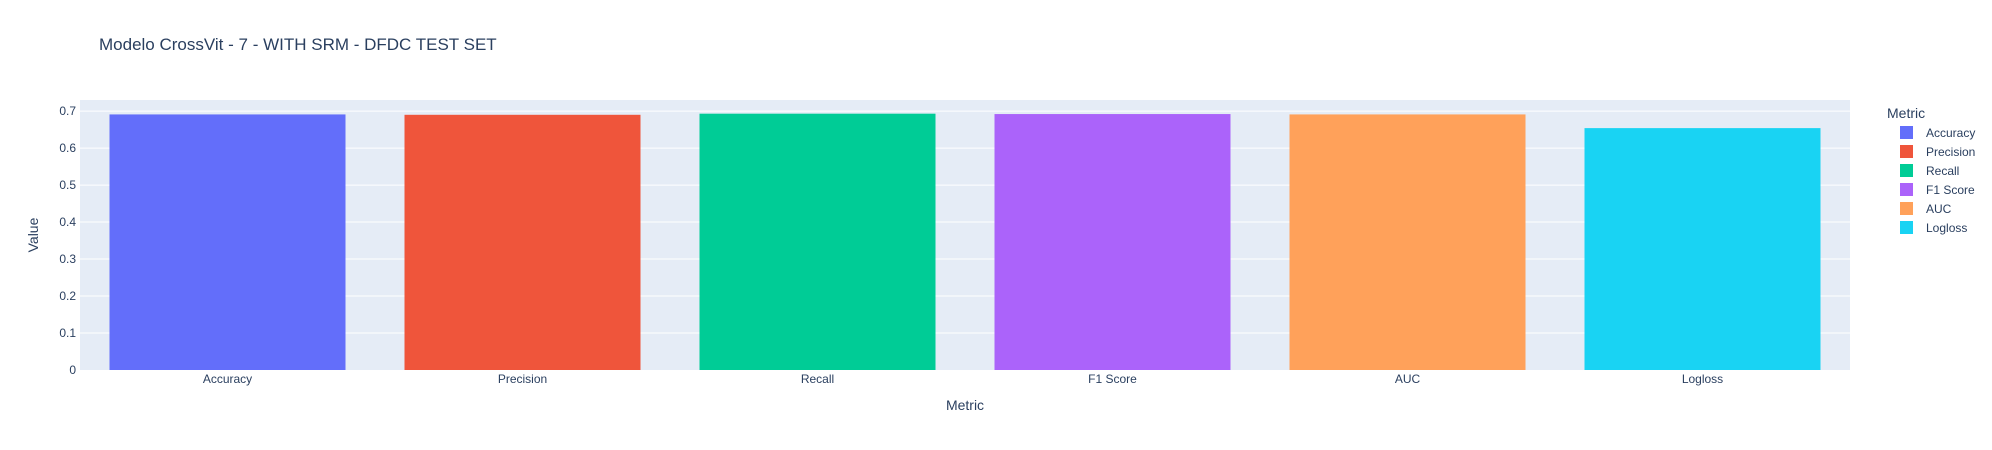 This screenshot has width=1992, height=450. Describe the element at coordinates (227, 379) in the screenshot. I see `x-tick-label: Accuracy` at that location.